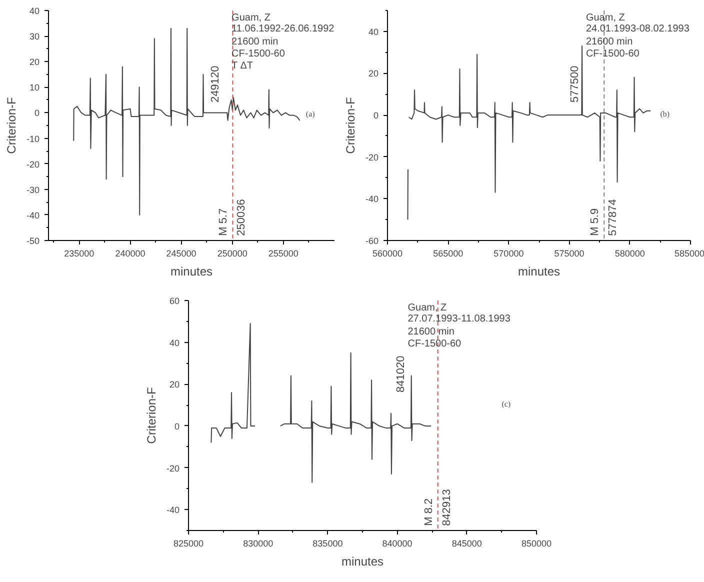 The height and width of the screenshot is (582, 704). Describe the element at coordinates (387, 253) in the screenshot. I see `x-tick-label: 560000` at that location.